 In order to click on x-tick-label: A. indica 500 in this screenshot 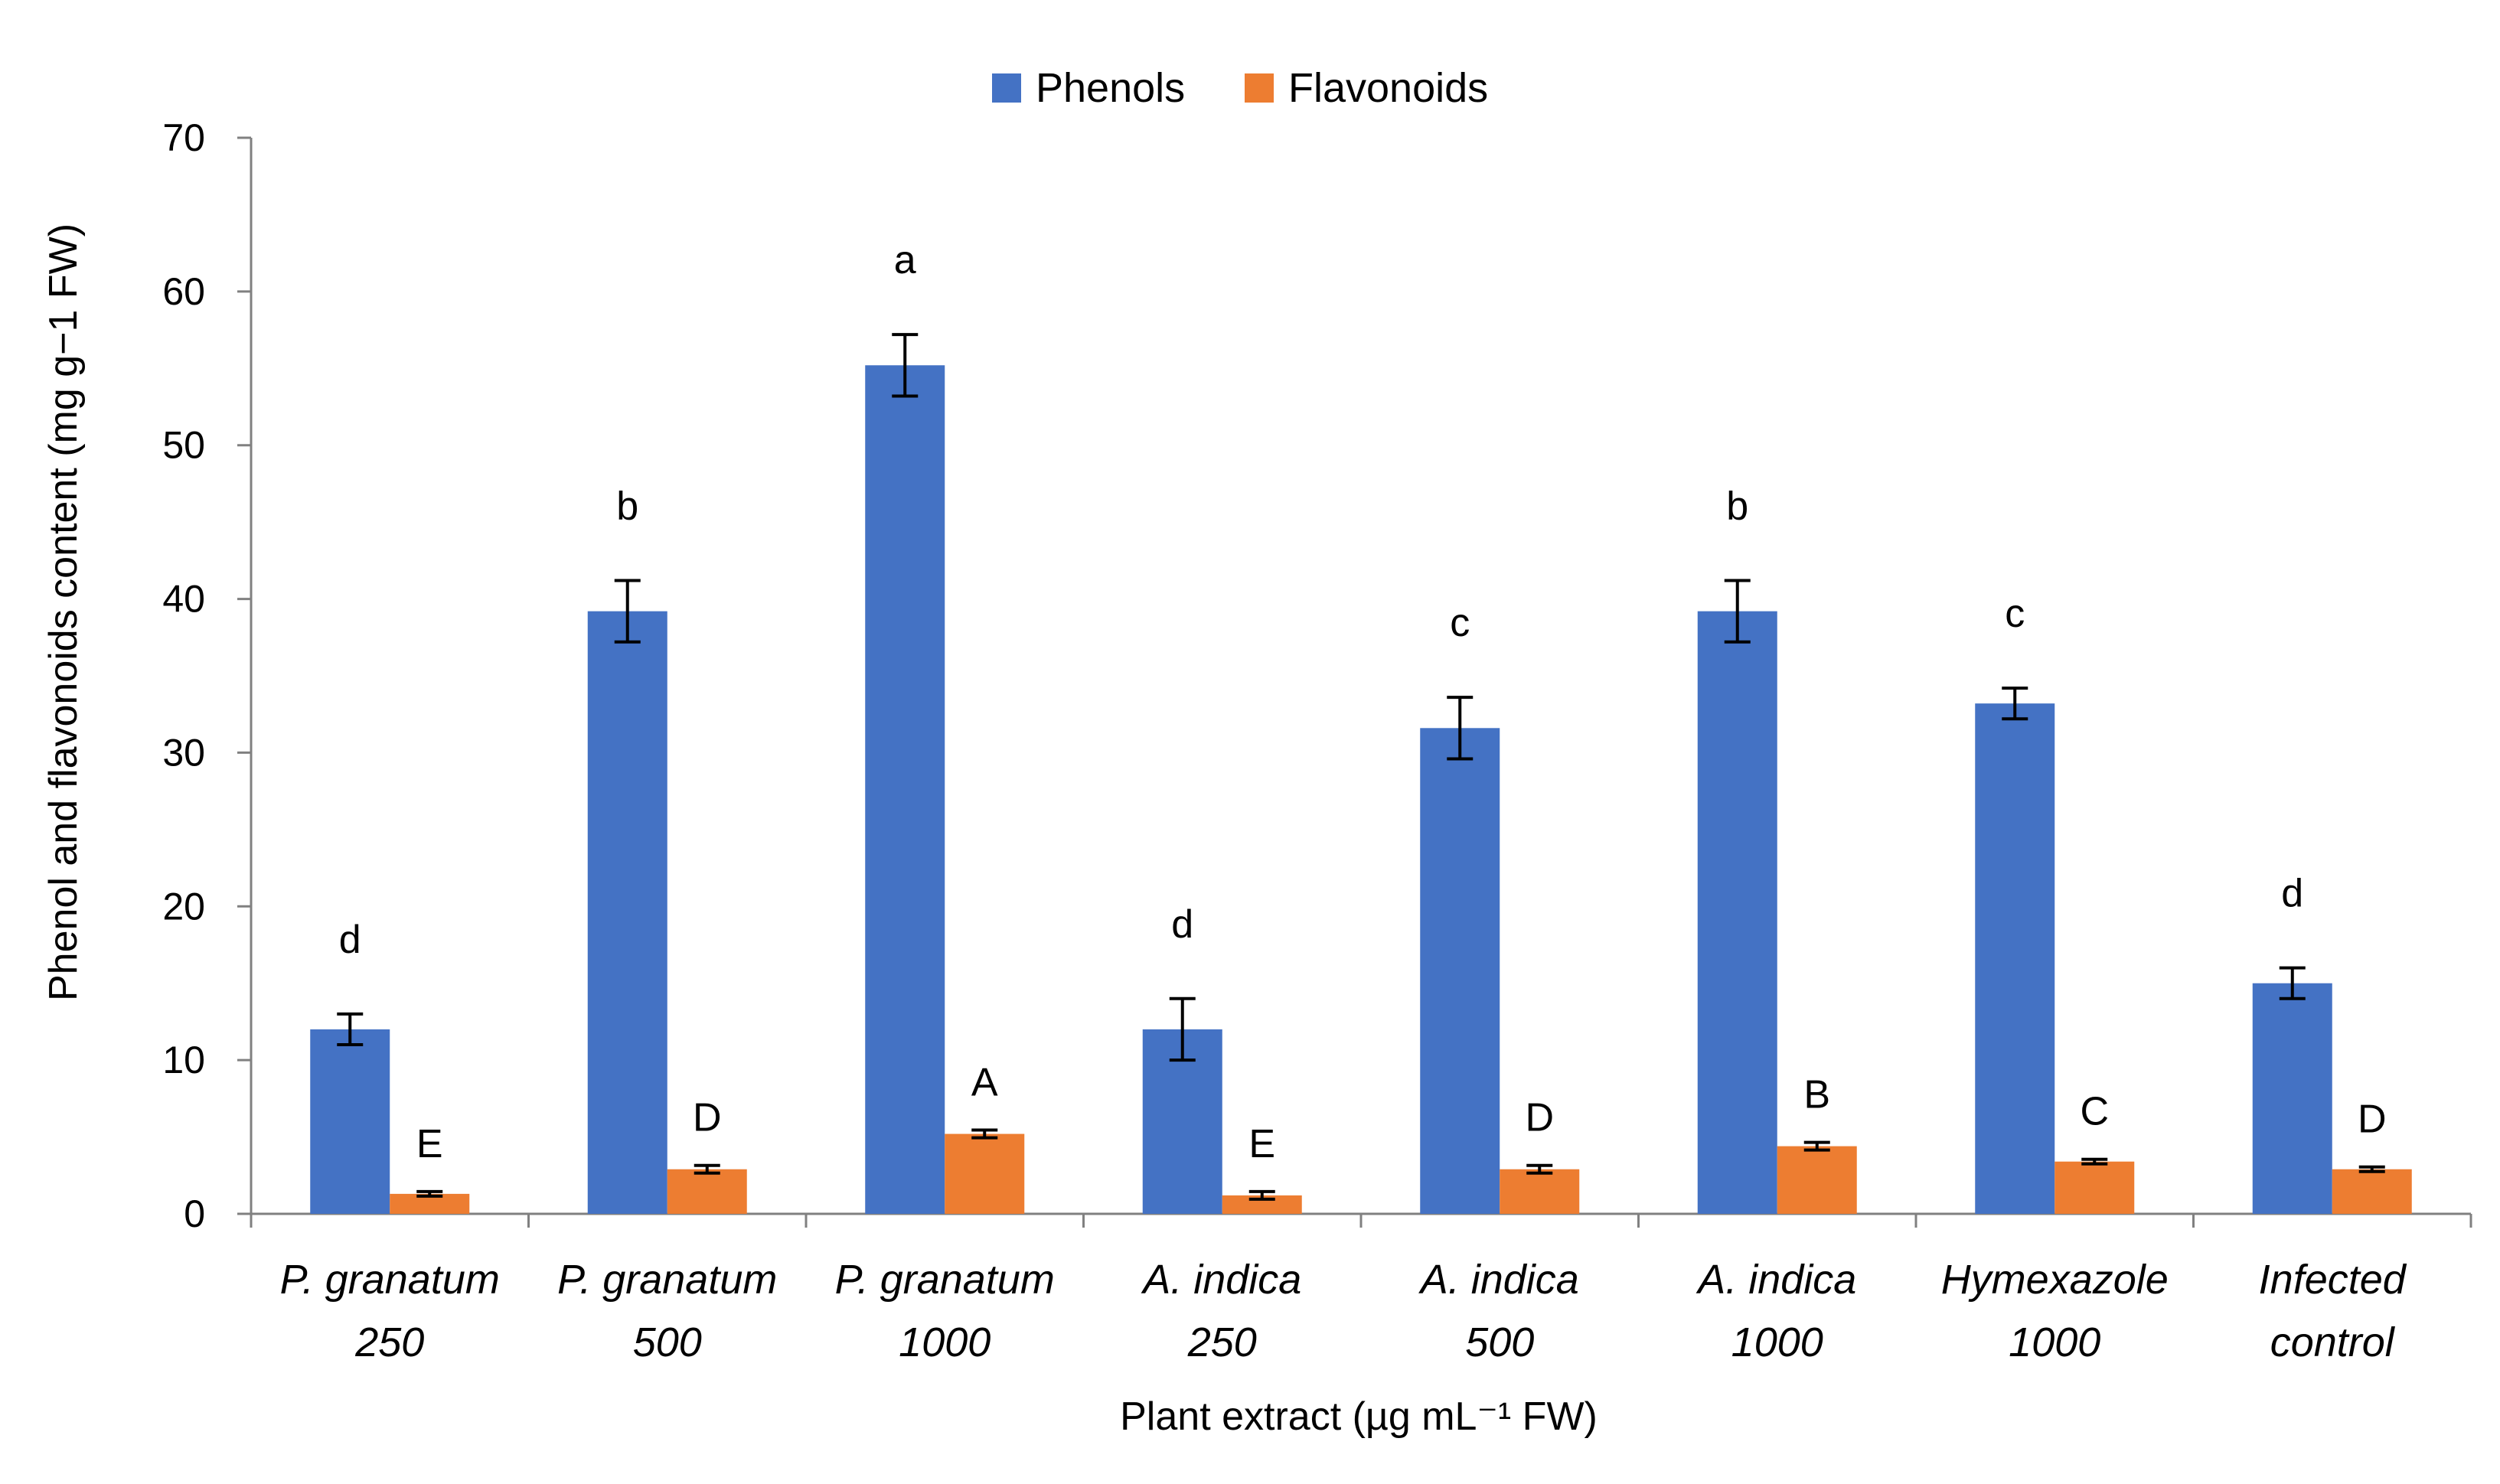, I will do `click(1498, 1311)`.